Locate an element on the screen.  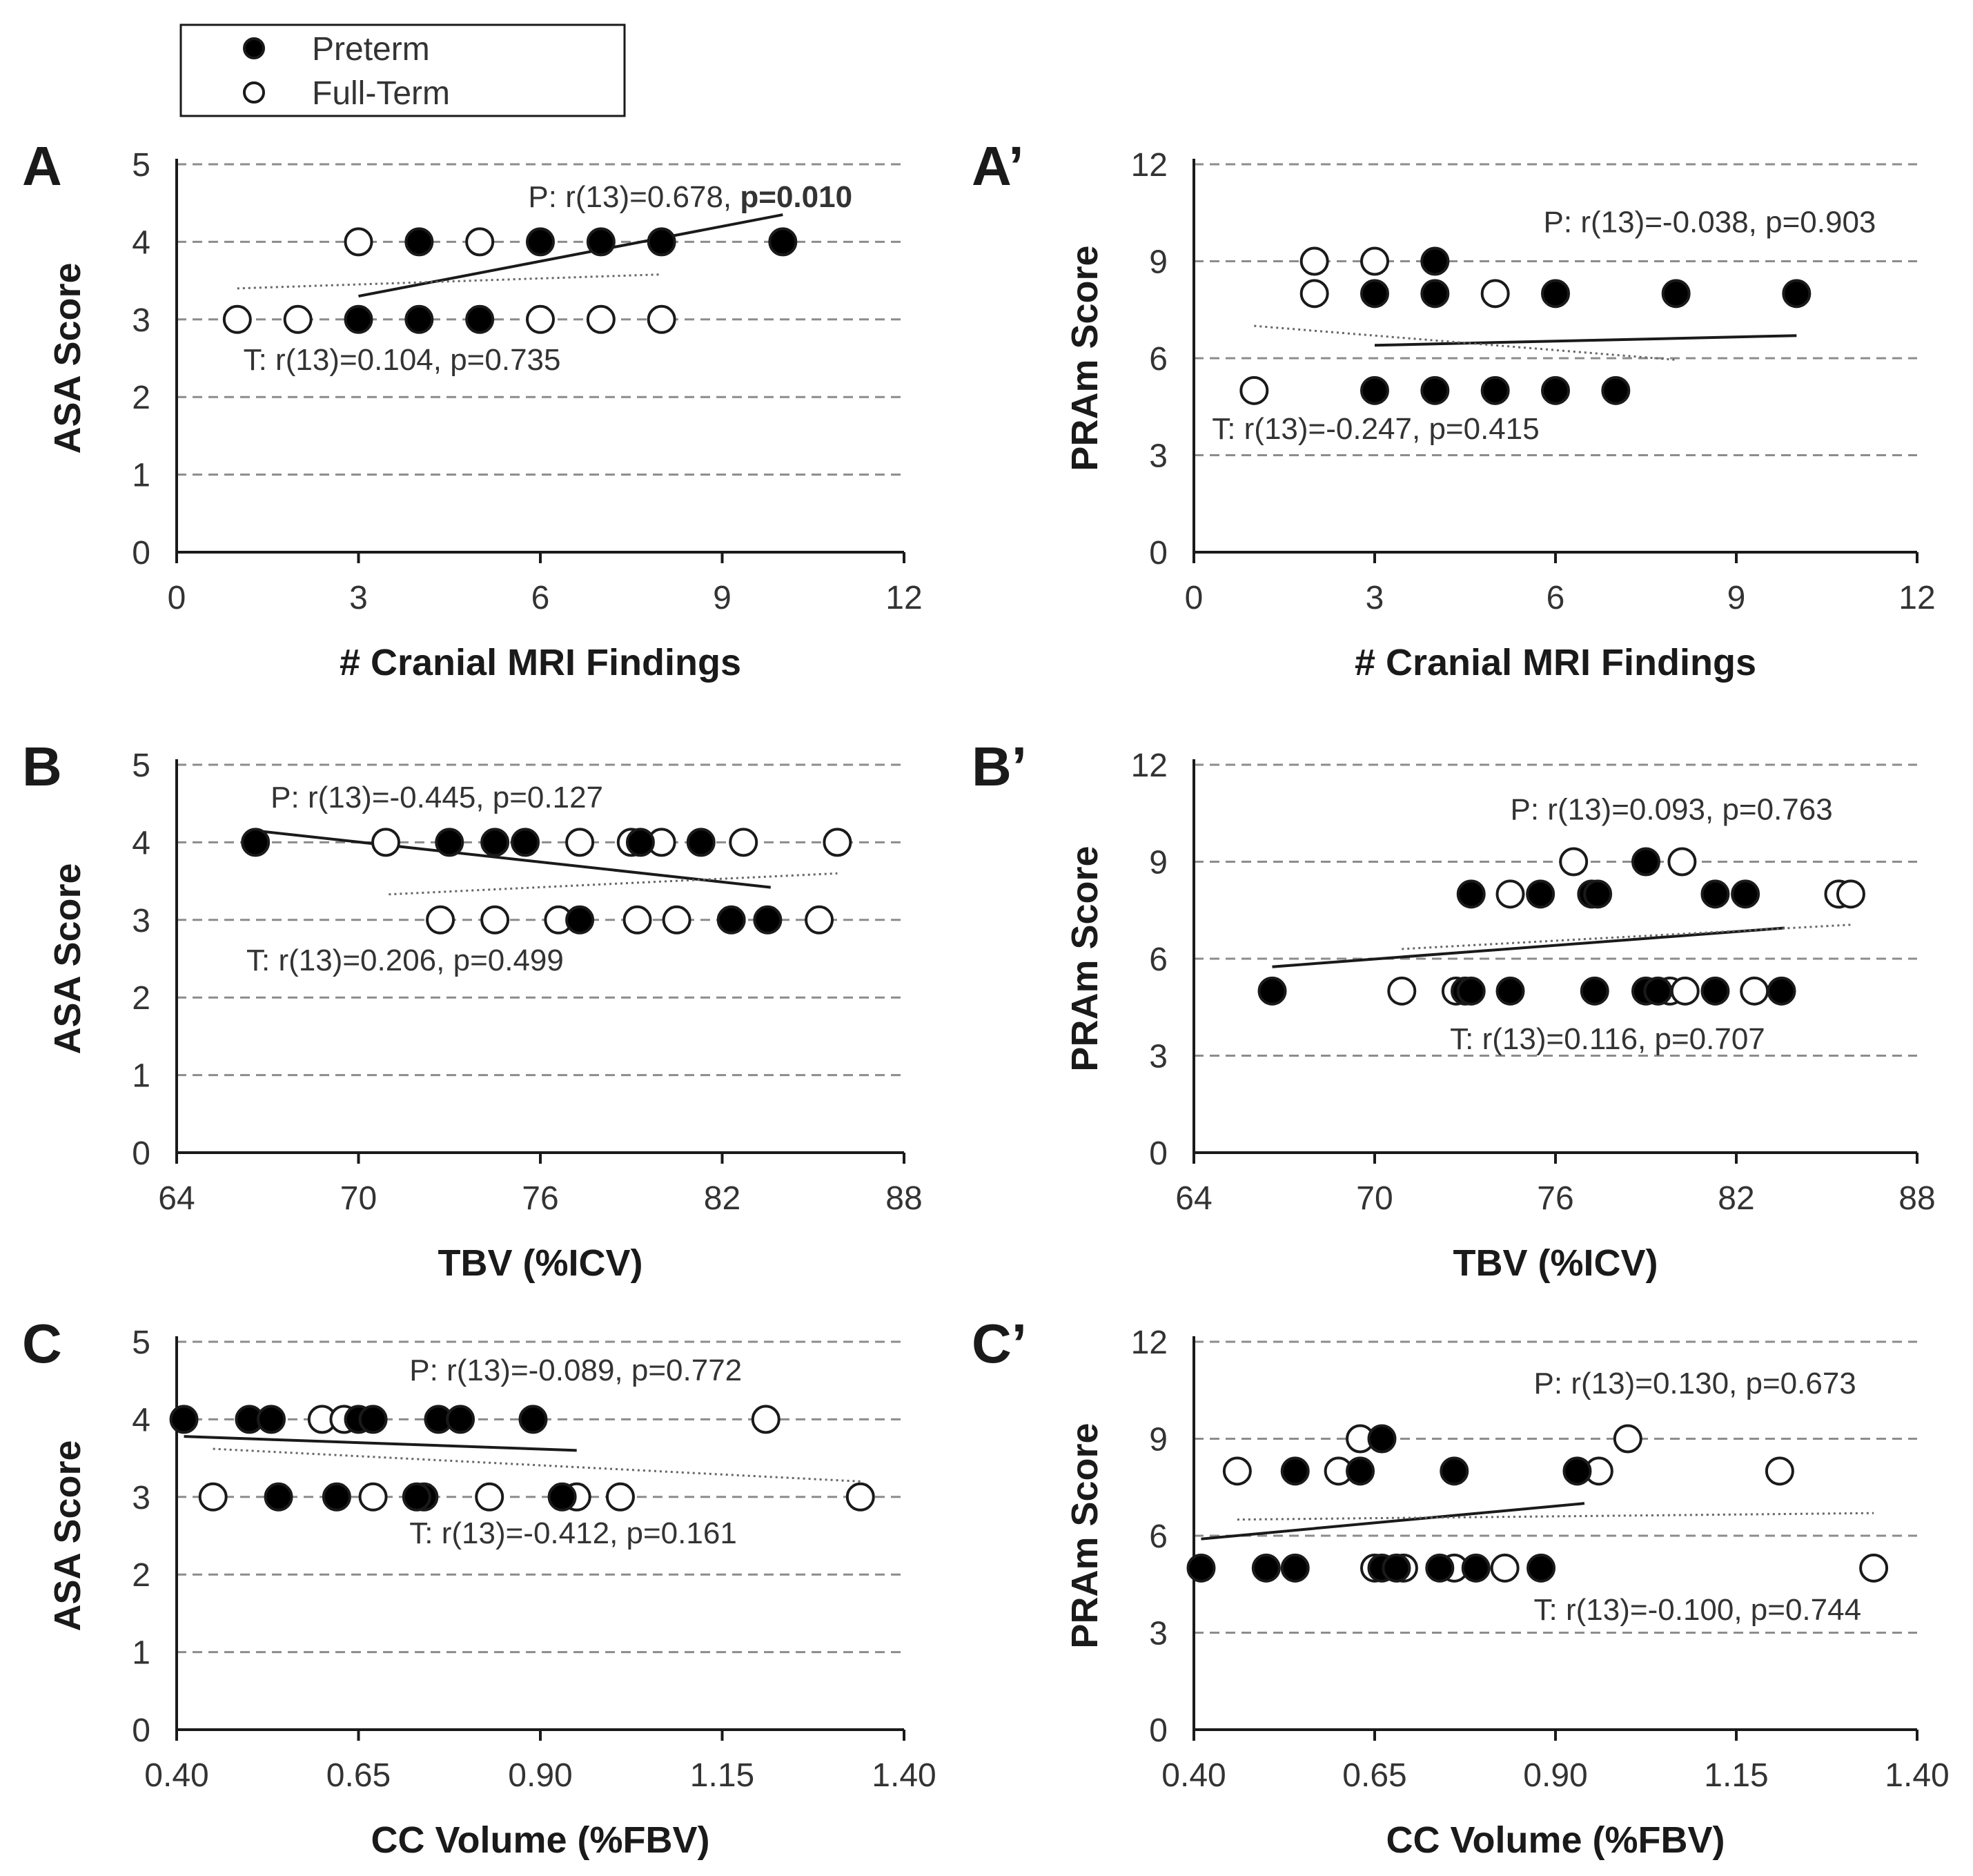
annotation-text: P: r(13)=-0.445, p=0.127 is located at coordinates (437, 798).